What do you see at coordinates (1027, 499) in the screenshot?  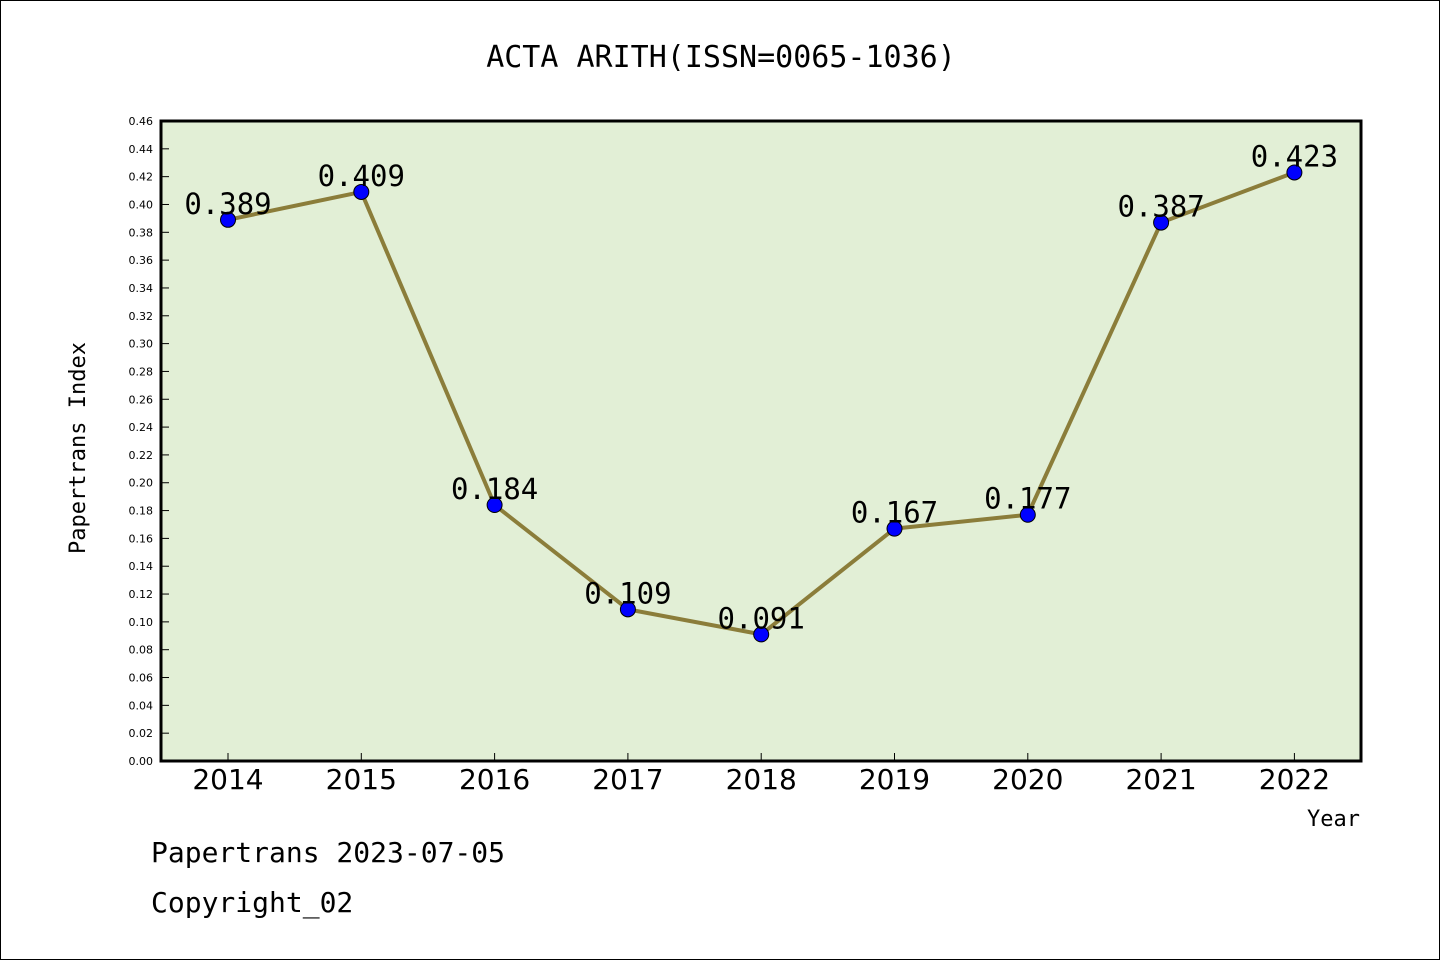 I see `data-label-2020: 0.177` at bounding box center [1027, 499].